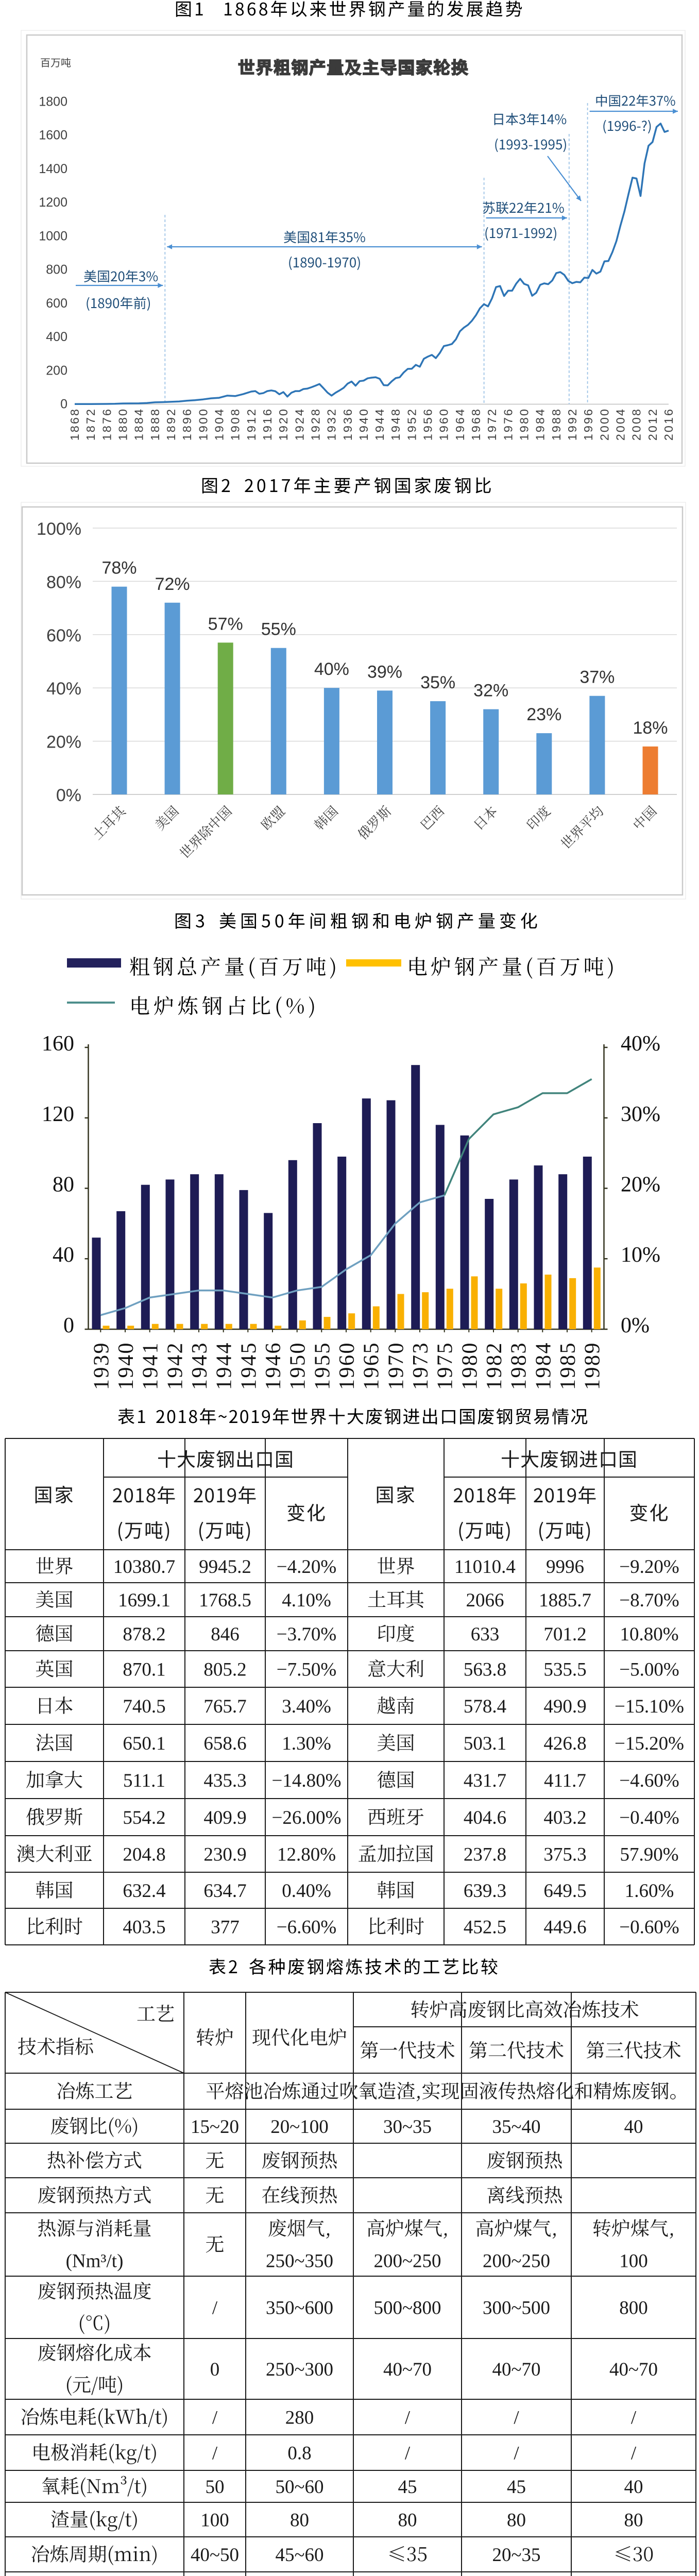 This screenshot has height=2576, width=699. I want to click on svg-text: 740.5, so click(144, 1707).